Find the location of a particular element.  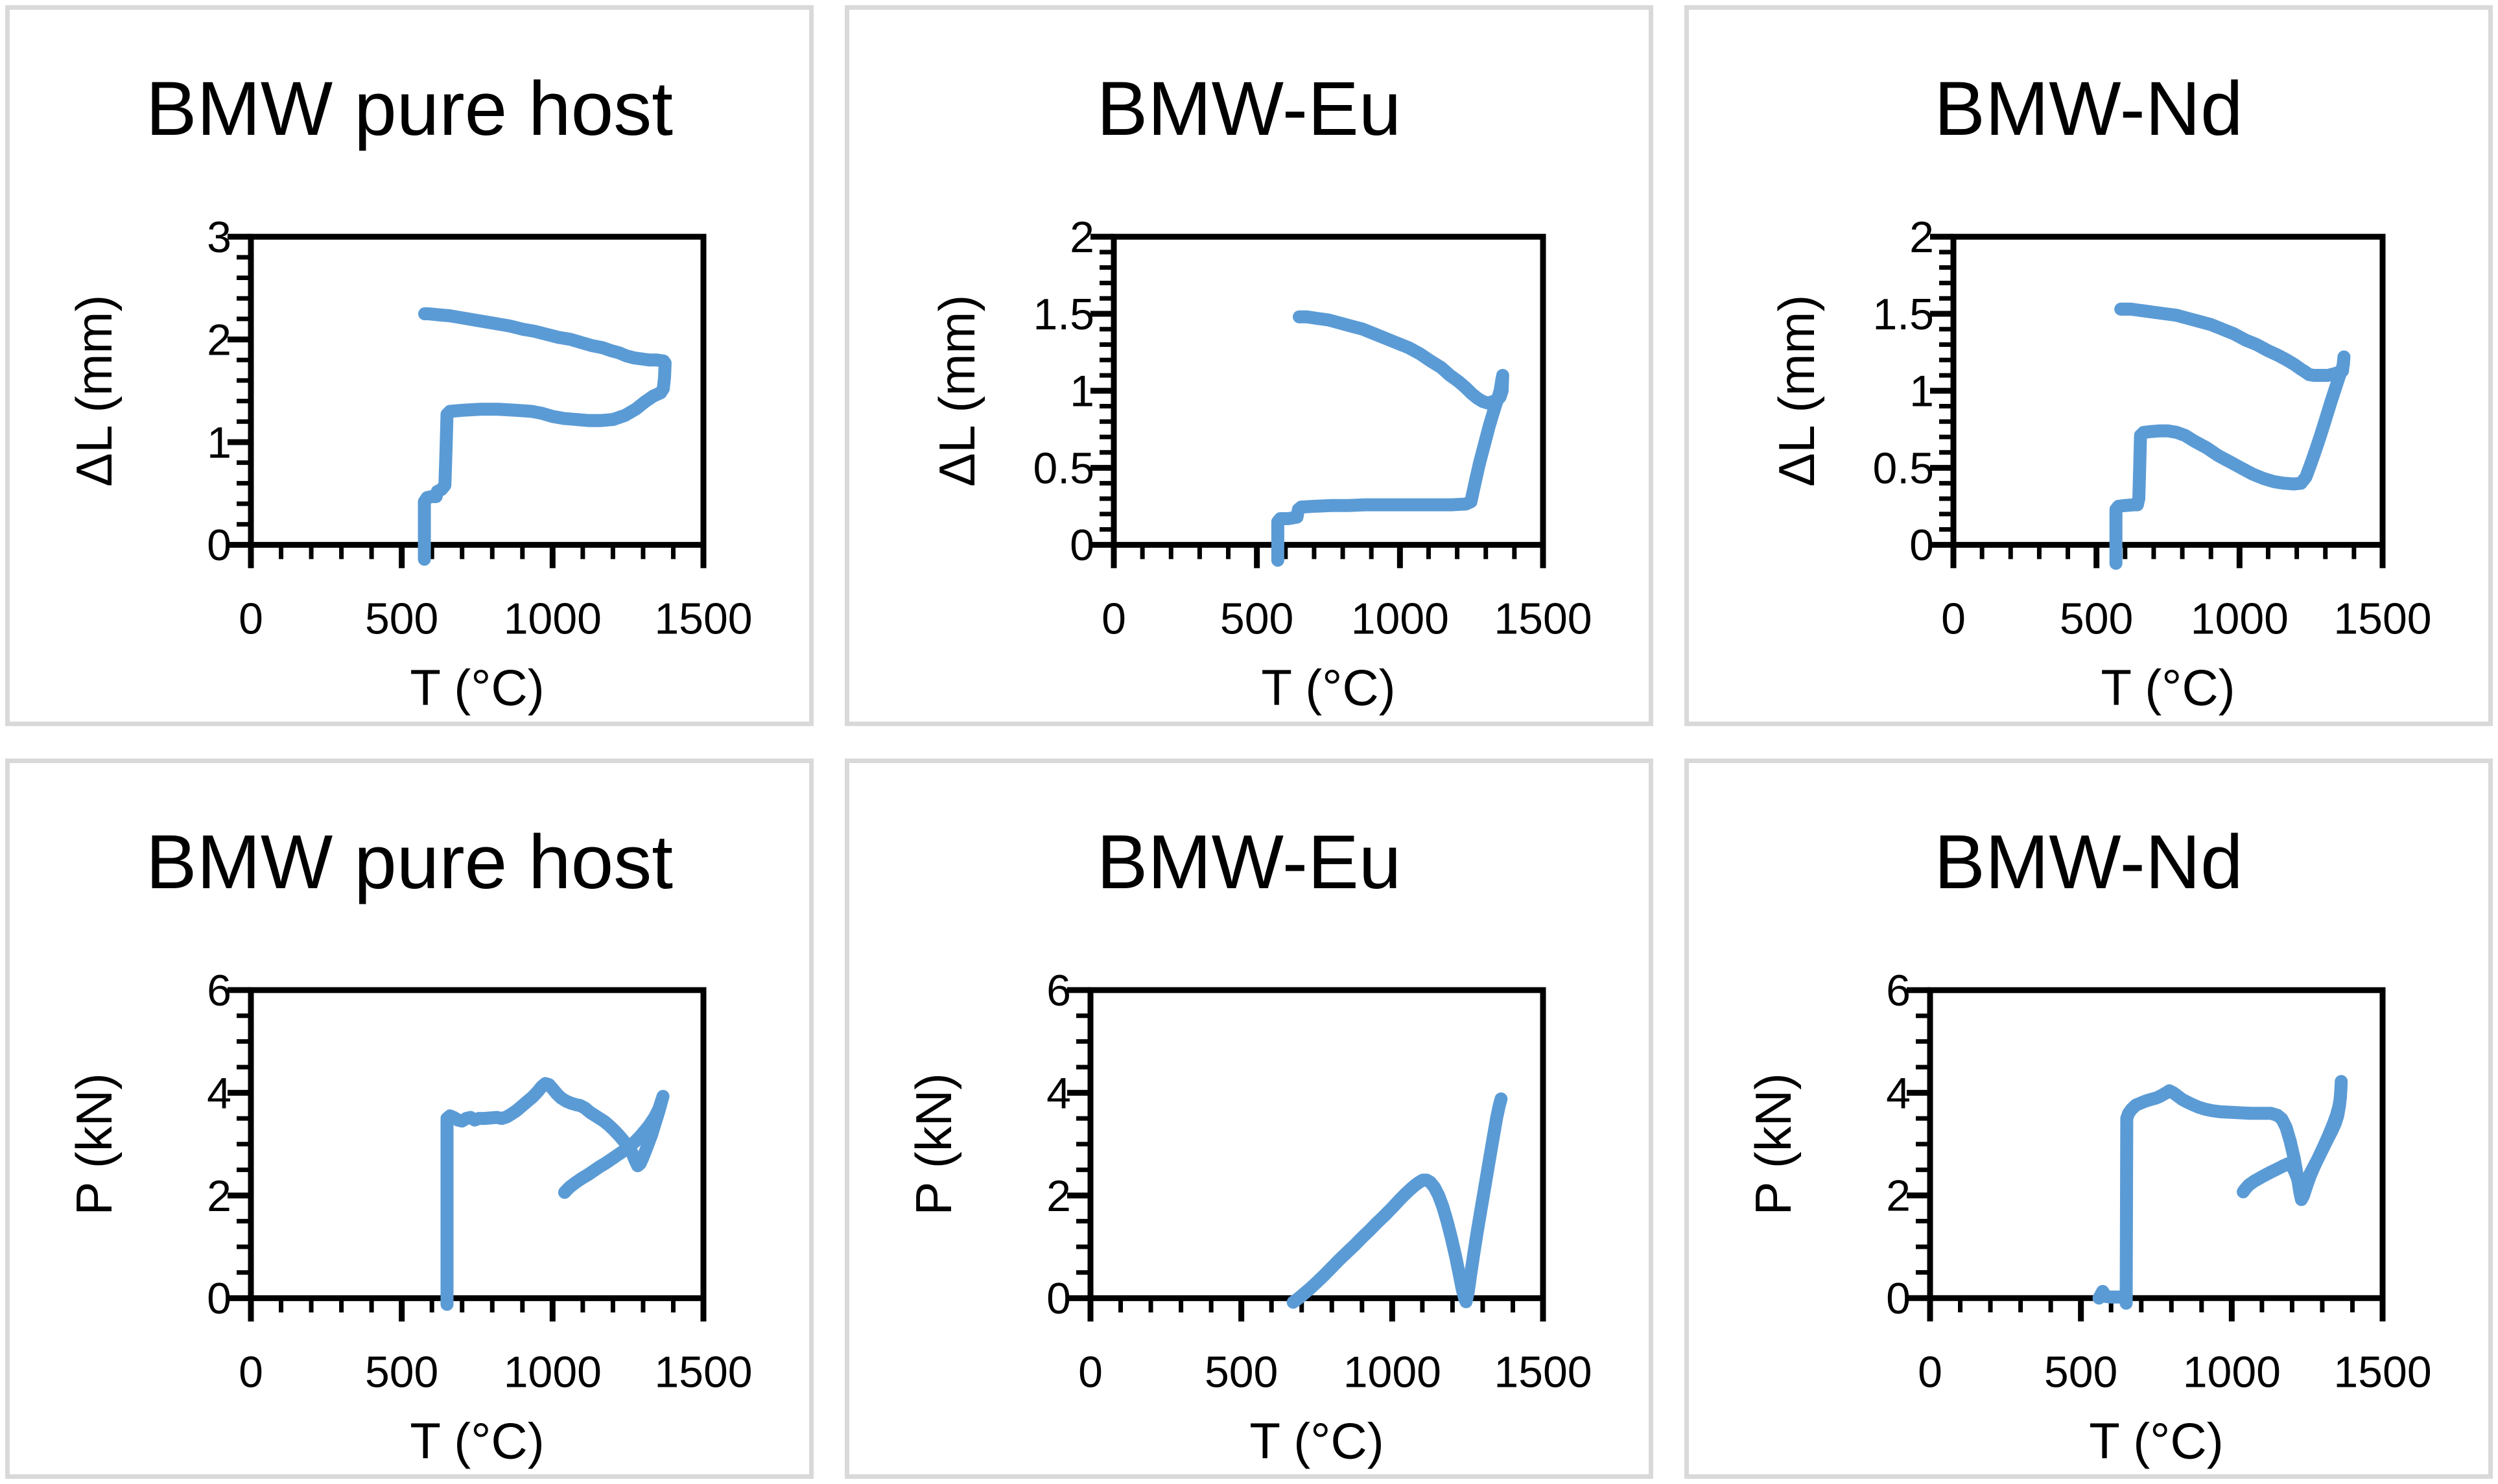

y-tick-label: 3 is located at coordinates (219, 237).